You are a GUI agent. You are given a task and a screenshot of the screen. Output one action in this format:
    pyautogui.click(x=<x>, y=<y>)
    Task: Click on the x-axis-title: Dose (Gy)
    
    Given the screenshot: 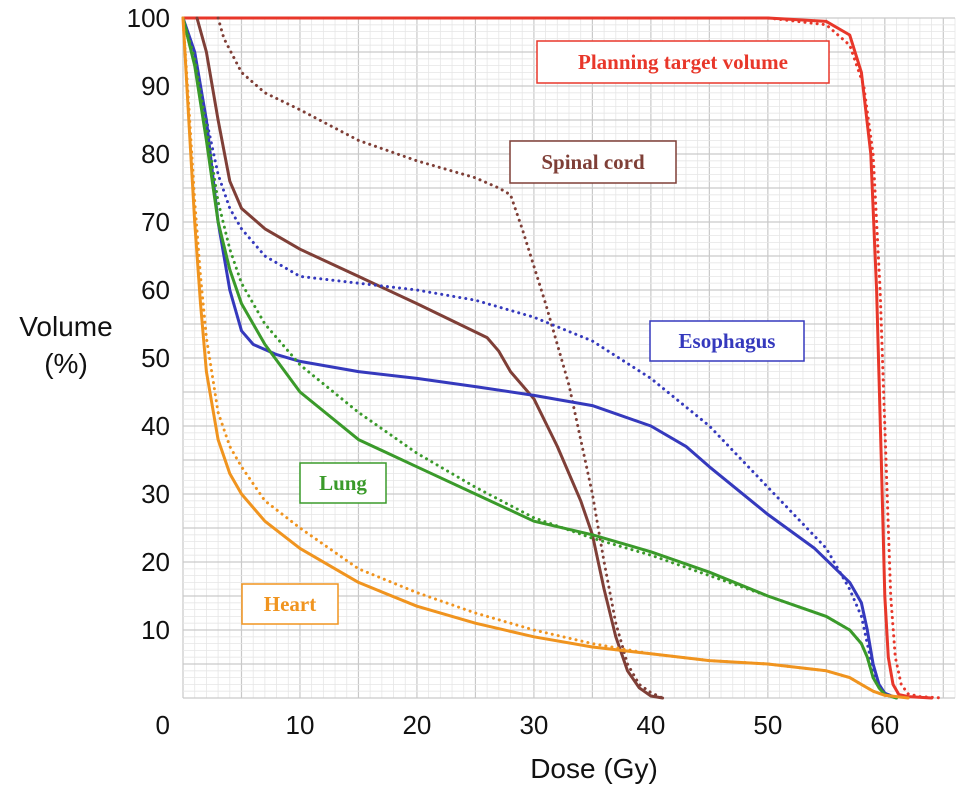 What is the action you would take?
    pyautogui.click(x=594, y=768)
    